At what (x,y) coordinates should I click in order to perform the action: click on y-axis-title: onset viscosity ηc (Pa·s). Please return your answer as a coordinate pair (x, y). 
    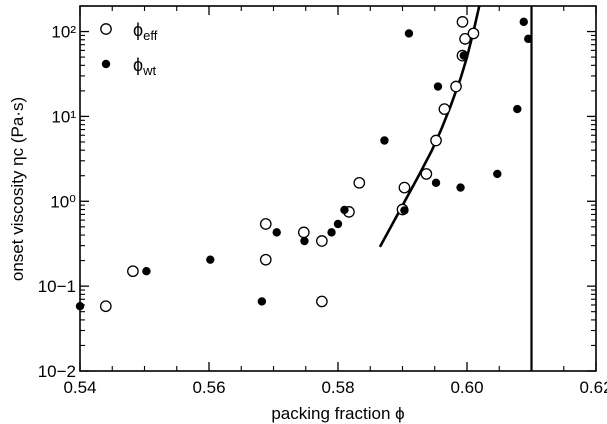
    Looking at the image, I should click on (17, 189).